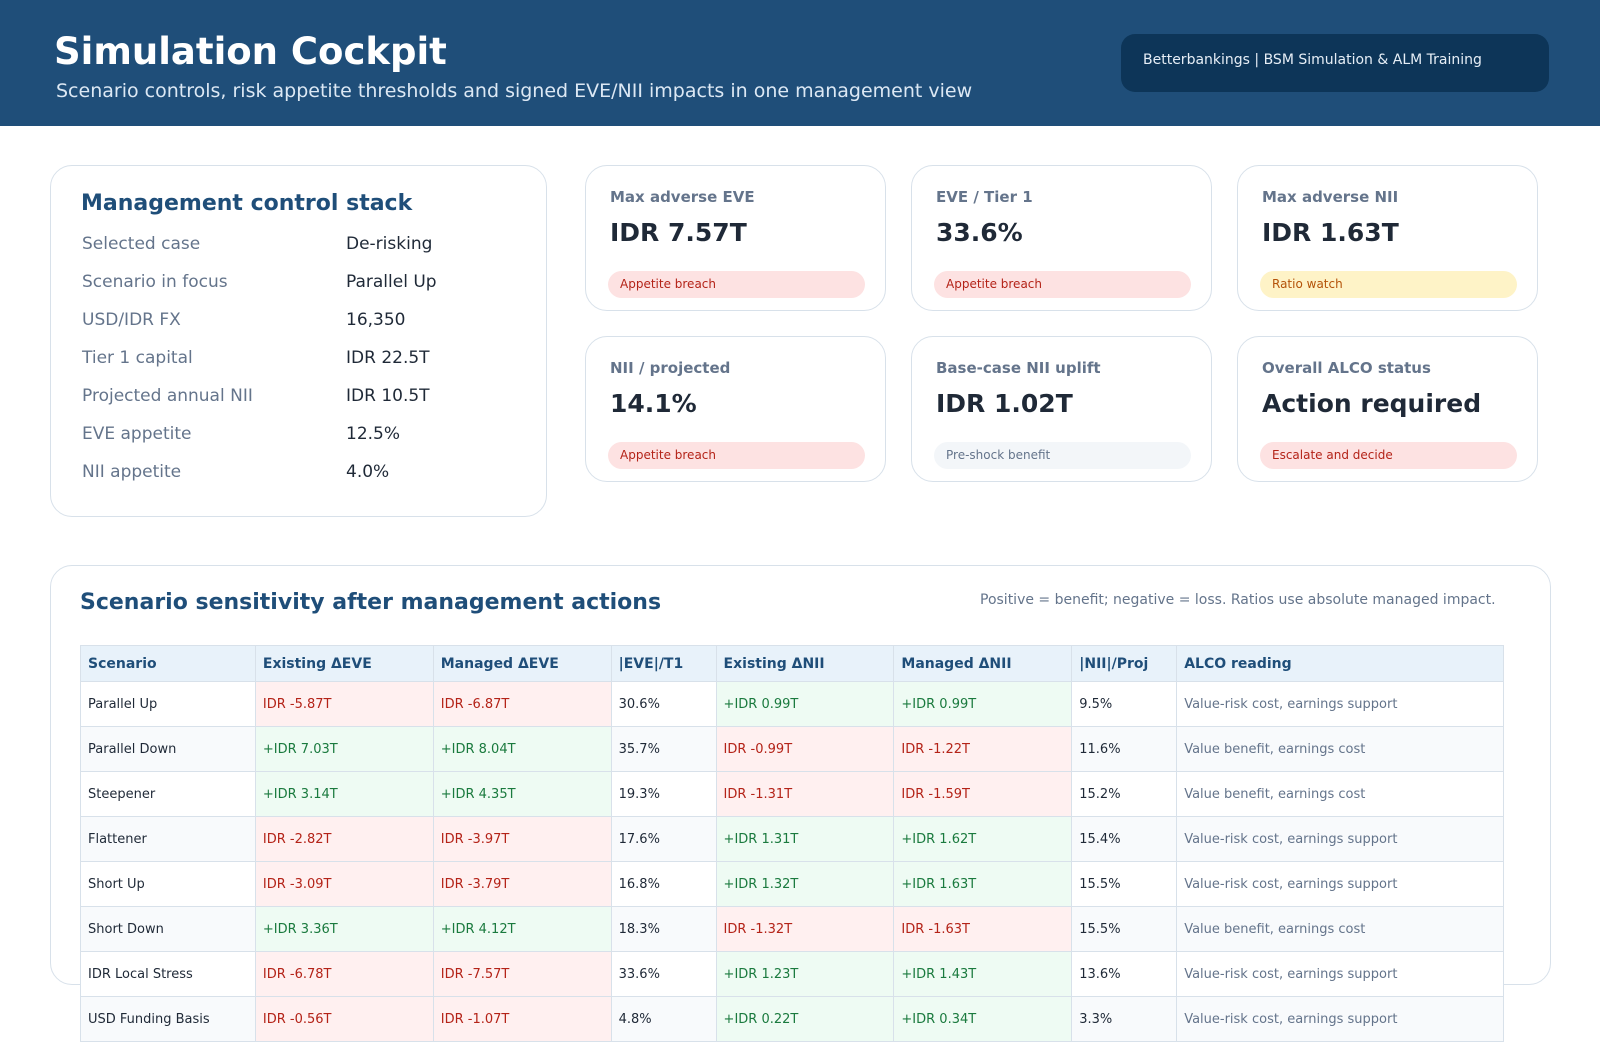 Image resolution: width=1600 pixels, height=1050 pixels. Describe the element at coordinates (307, 437) in the screenshot. I see `control-row-eve-appetite: EVE appetite 12.5%` at that location.